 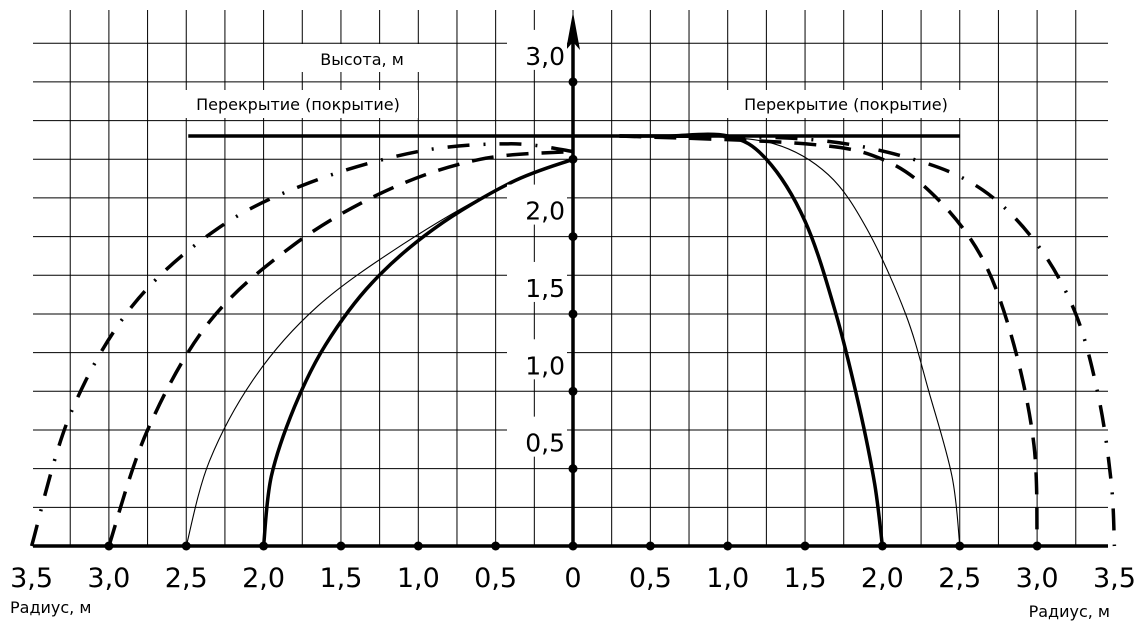 I want to click on y-tick-label: 0,5, so click(x=545, y=443).